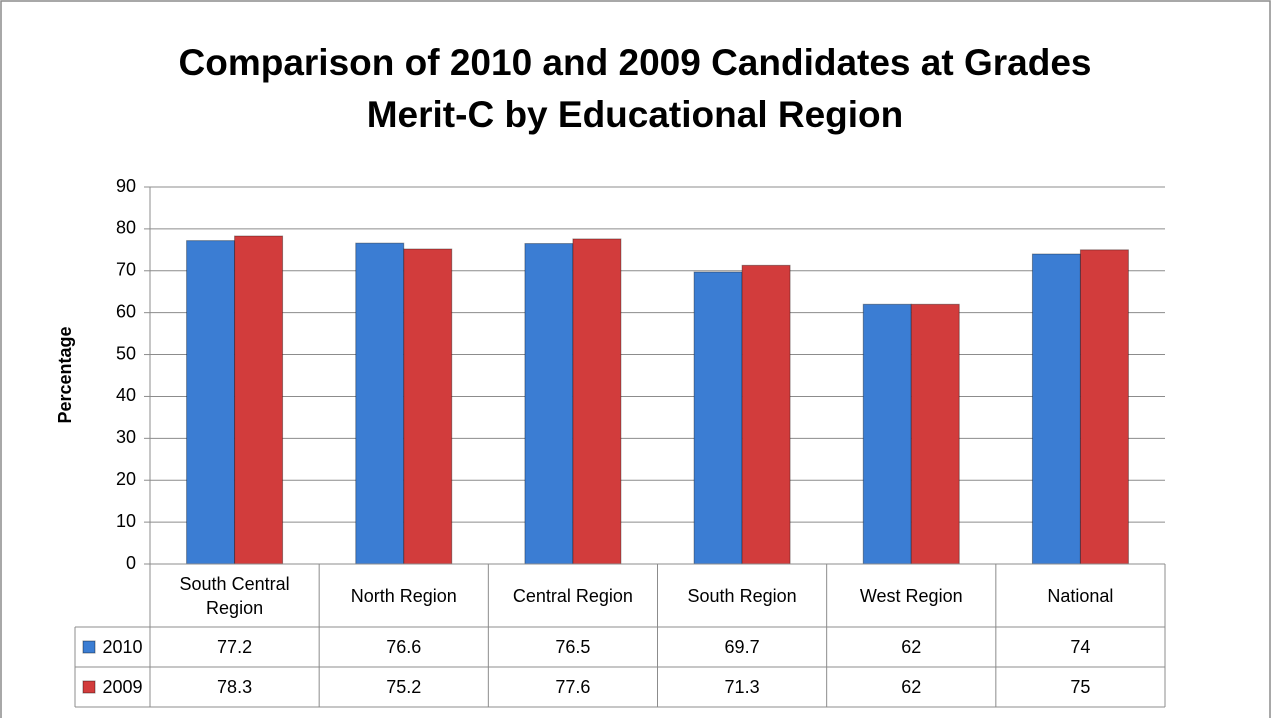 The width and height of the screenshot is (1272, 718). What do you see at coordinates (1080, 686) in the screenshot?
I see `table-value: 75` at bounding box center [1080, 686].